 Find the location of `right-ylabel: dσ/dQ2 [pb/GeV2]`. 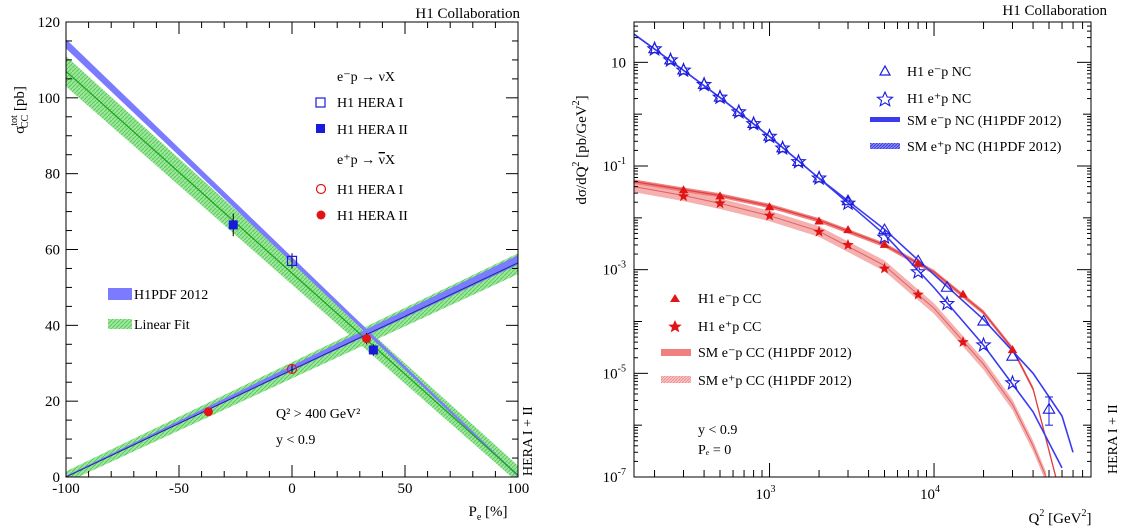

right-ylabel: dσ/dQ2 [pb/GeV2] is located at coordinates (580, 149).